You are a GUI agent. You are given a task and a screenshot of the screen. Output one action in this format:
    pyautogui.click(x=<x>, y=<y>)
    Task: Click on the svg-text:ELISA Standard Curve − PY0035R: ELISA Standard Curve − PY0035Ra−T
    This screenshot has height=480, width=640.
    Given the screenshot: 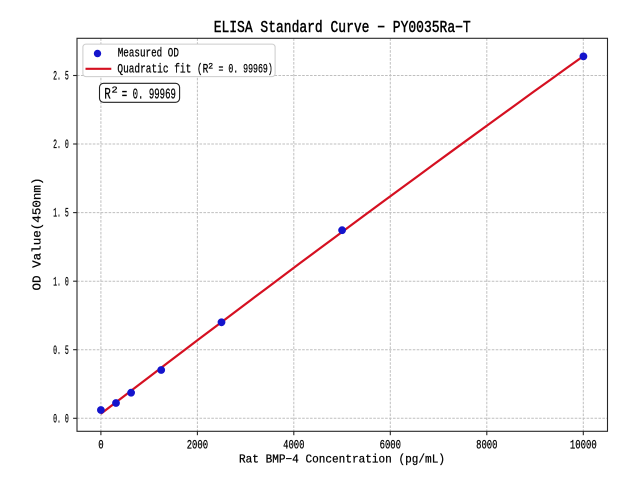 What is the action you would take?
    pyautogui.click(x=342, y=27)
    